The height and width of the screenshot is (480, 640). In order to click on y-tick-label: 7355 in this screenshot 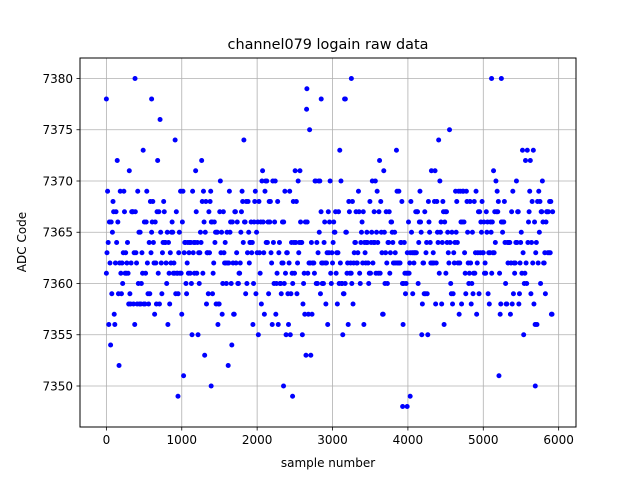, I will do `click(57, 335)`.